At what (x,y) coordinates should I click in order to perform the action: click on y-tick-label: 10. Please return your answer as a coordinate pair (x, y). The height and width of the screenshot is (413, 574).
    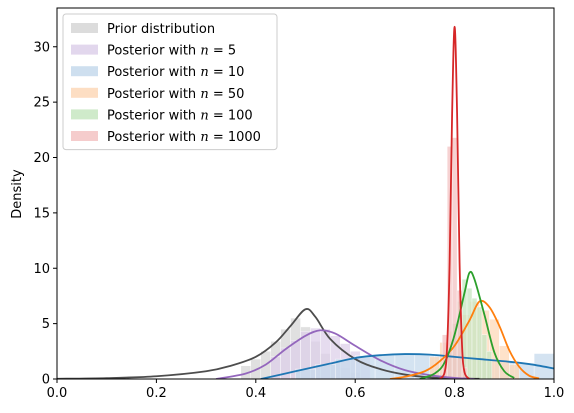
    Looking at the image, I should click on (41, 269).